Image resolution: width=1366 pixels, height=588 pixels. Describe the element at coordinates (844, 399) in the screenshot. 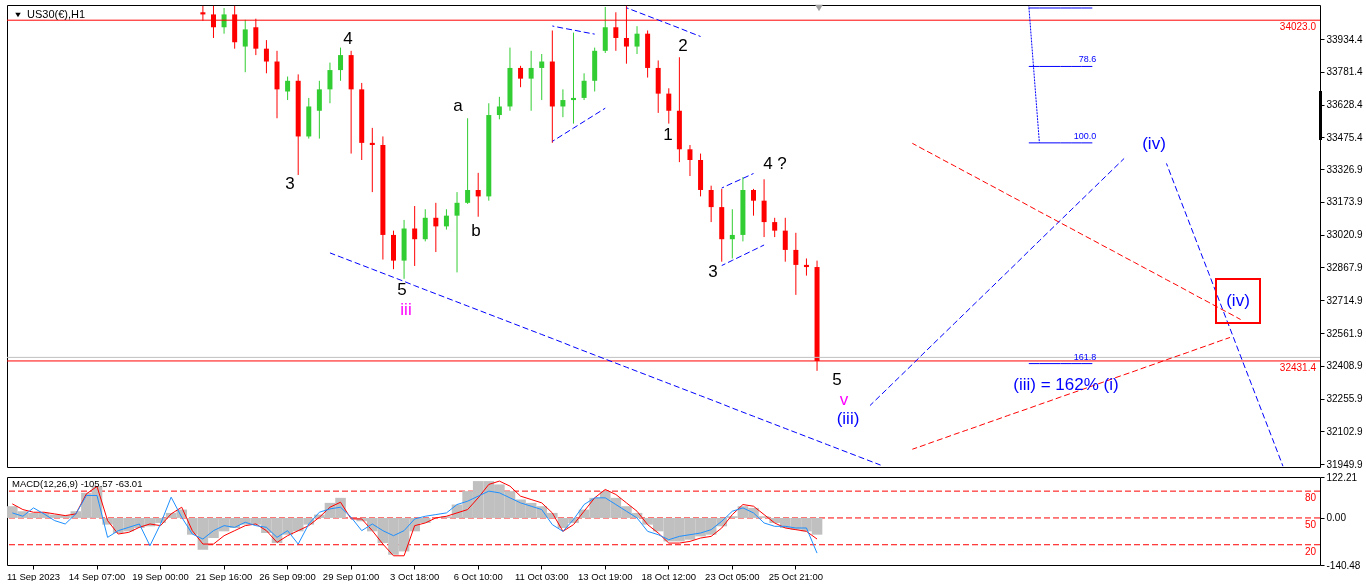

I see `annotation: v` at that location.